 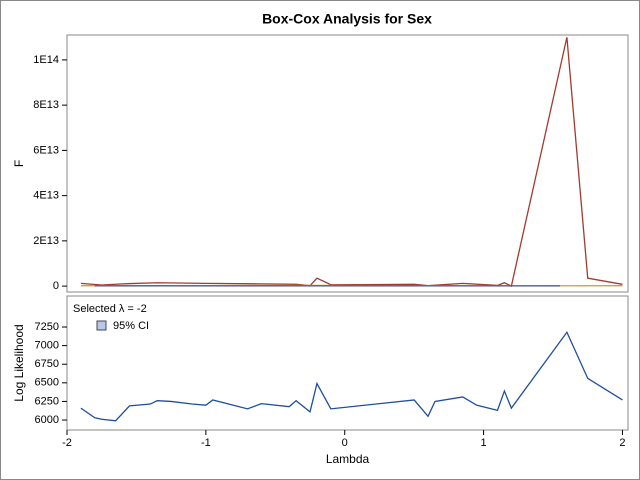 I want to click on legend-swatch, so click(x=101, y=325).